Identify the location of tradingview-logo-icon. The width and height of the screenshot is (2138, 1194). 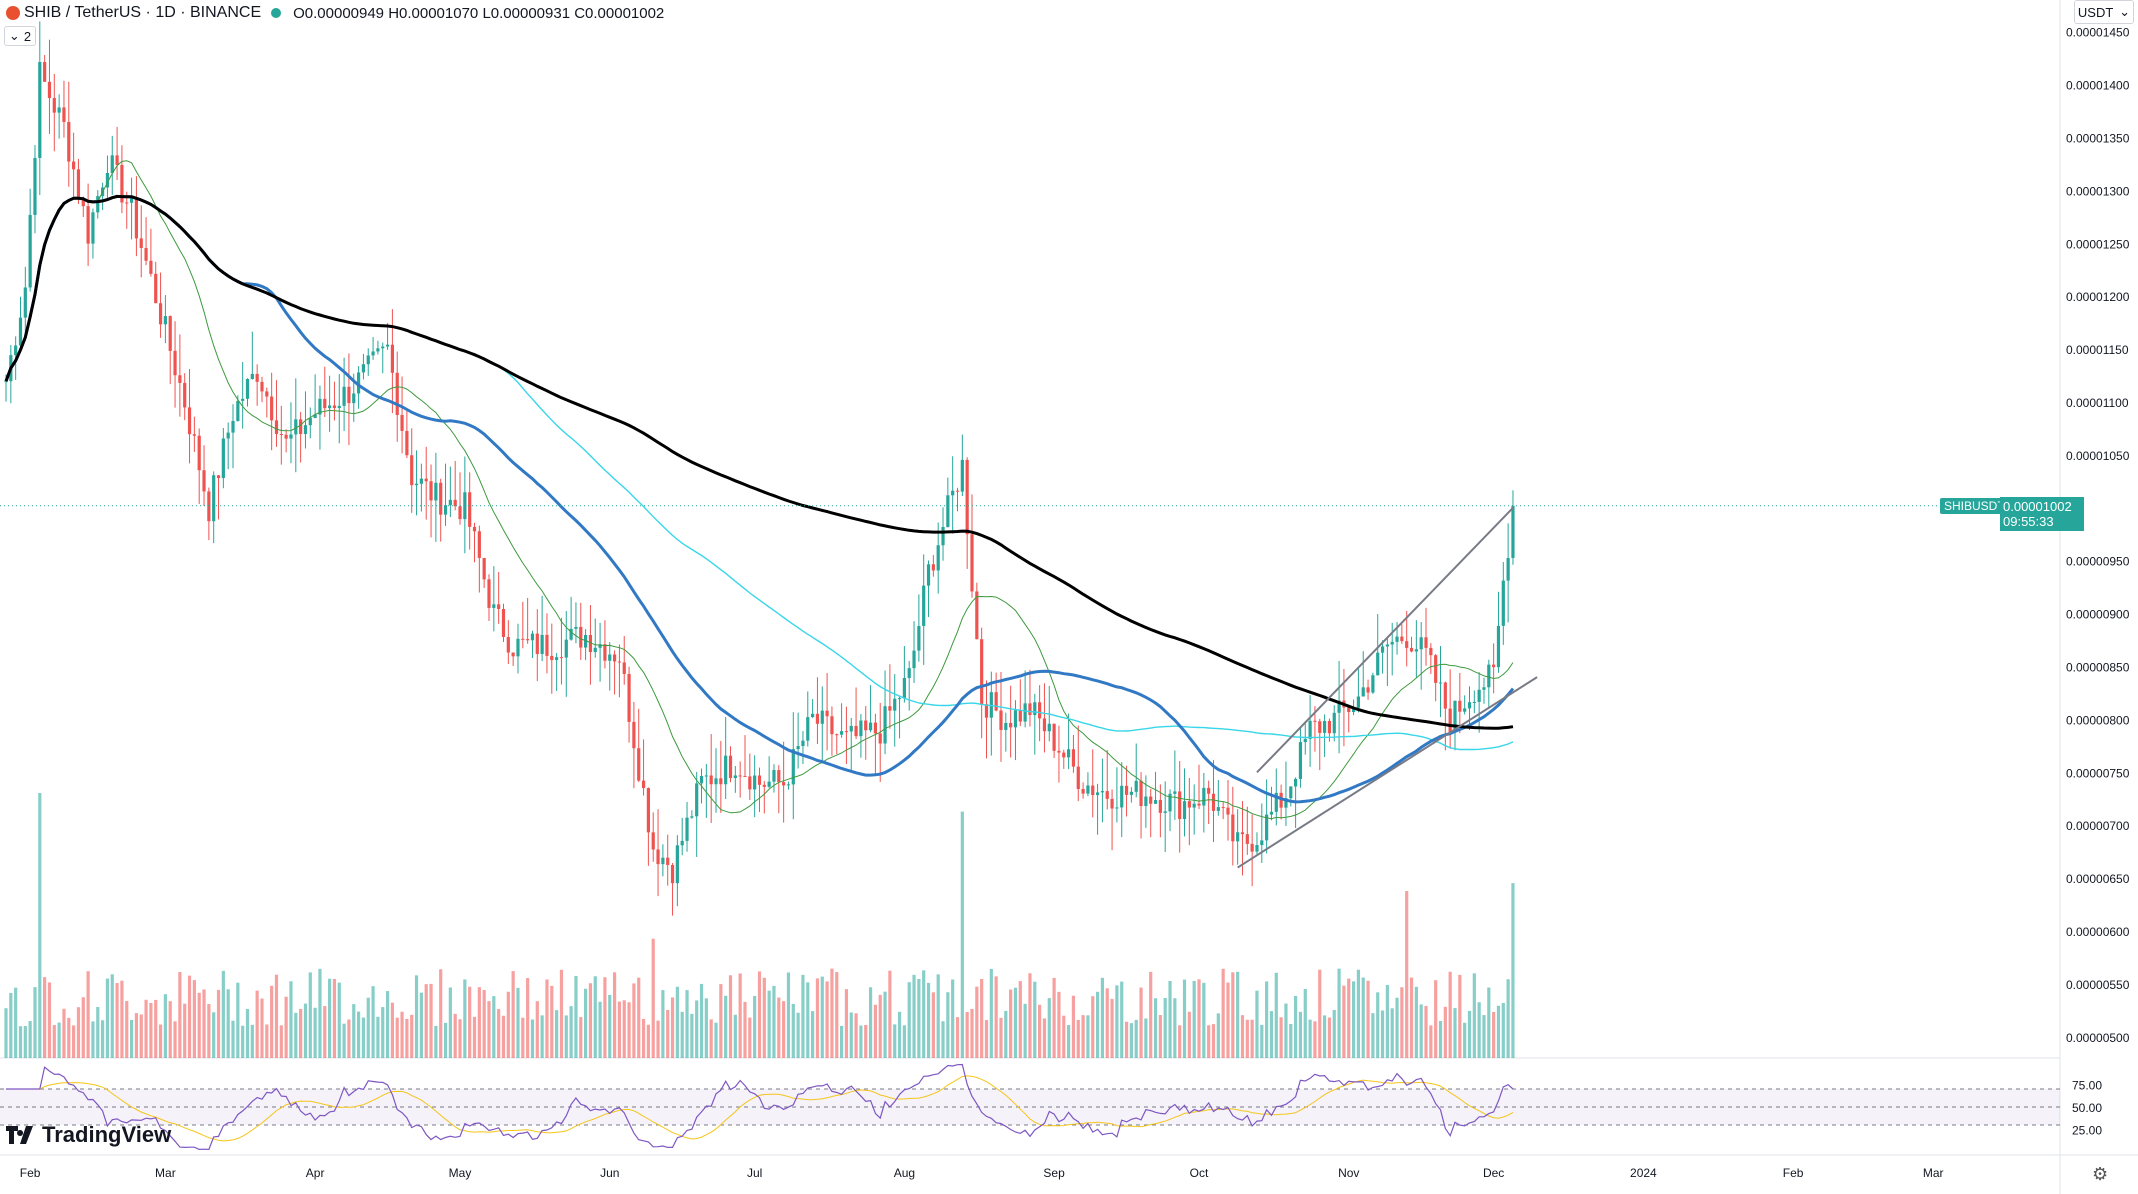
(19, 1135).